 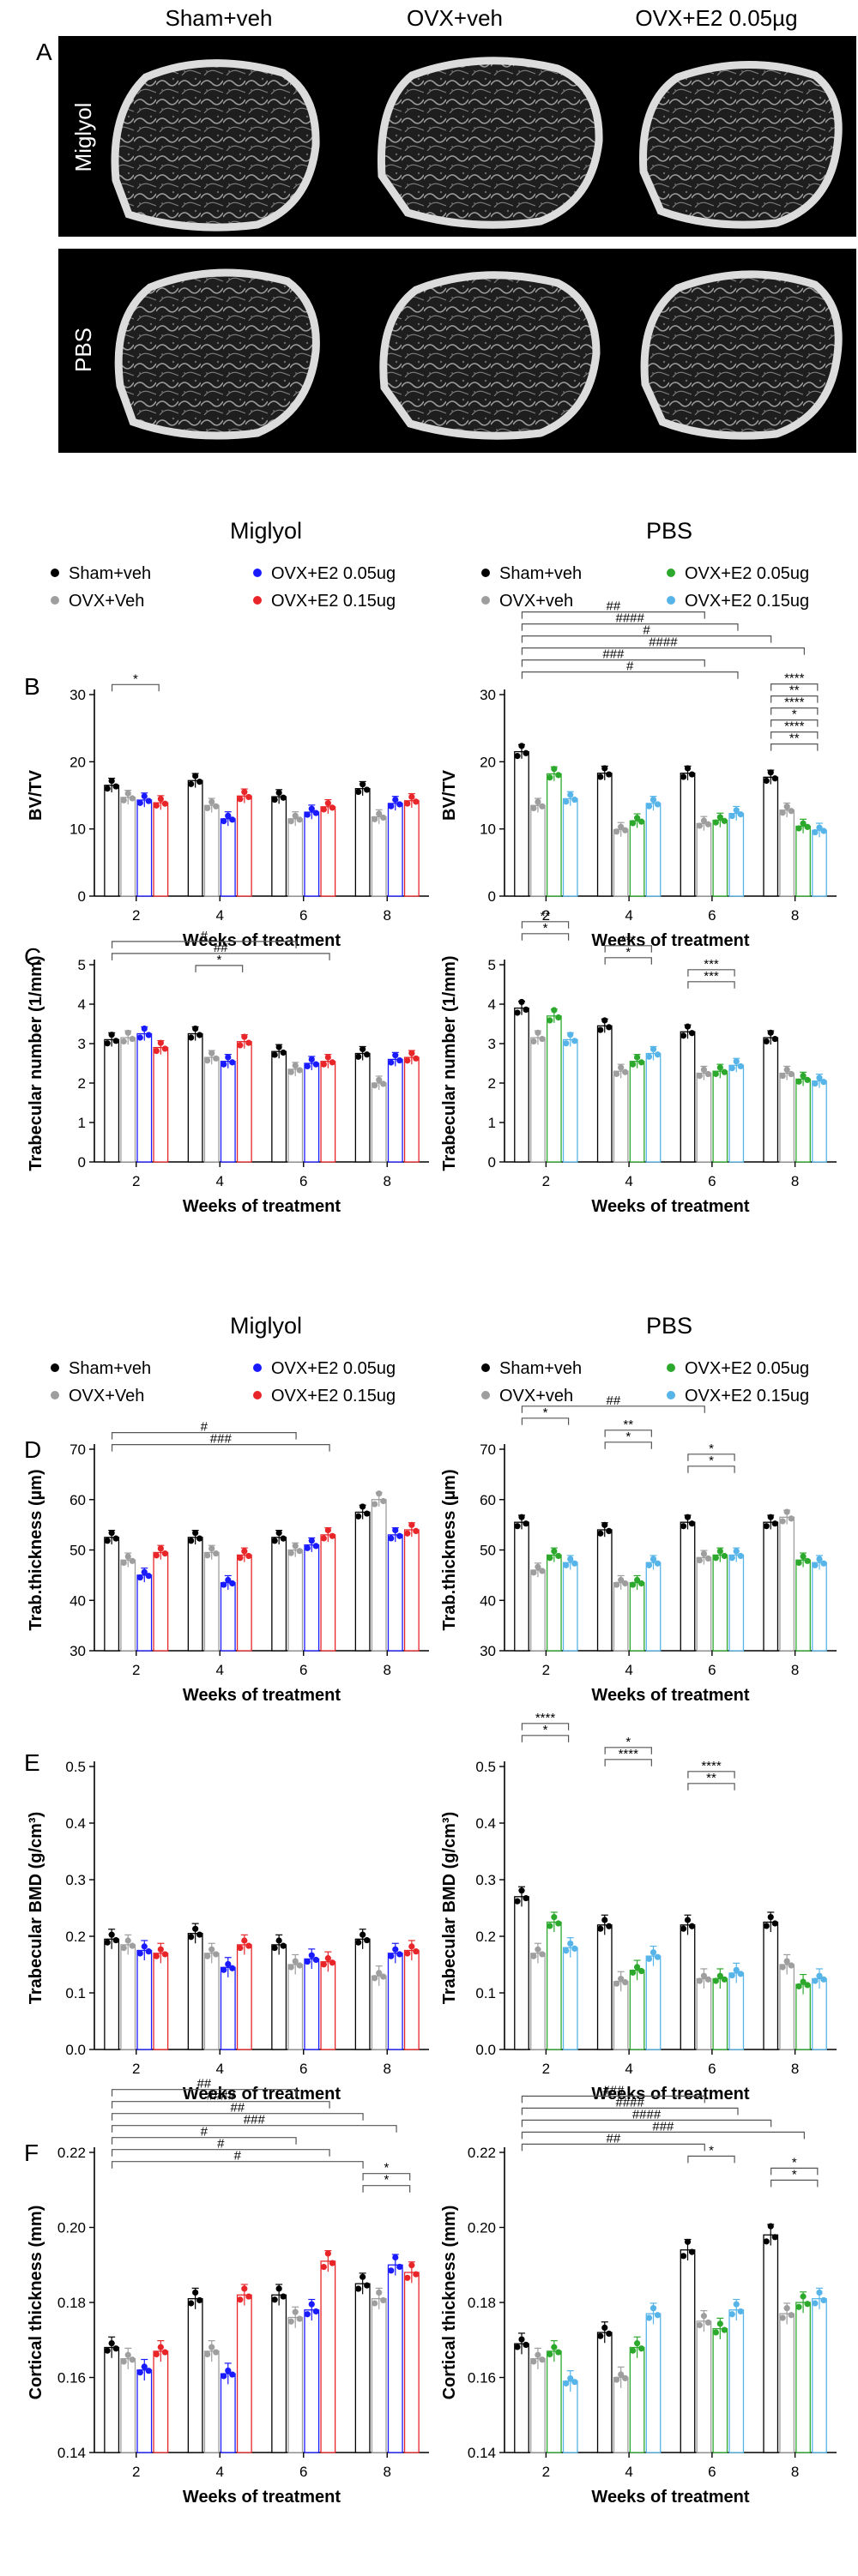 I want to click on significance-label: **, so click(x=546, y=916).